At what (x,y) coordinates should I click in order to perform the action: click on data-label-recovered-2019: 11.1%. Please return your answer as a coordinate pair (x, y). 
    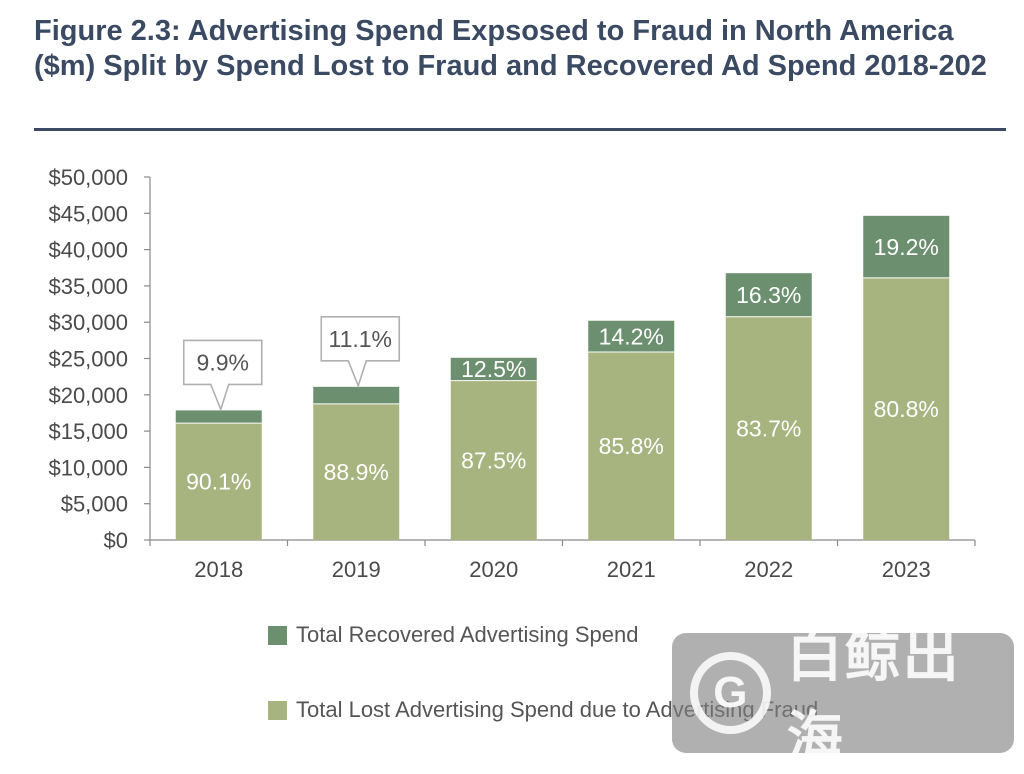
    Looking at the image, I should click on (360, 339).